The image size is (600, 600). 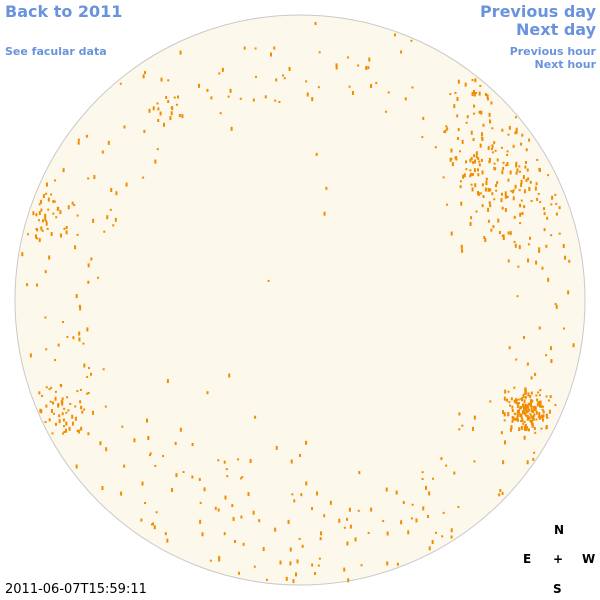 What do you see at coordinates (552, 51) in the screenshot?
I see `previous-hour-link: Previous hour` at bounding box center [552, 51].